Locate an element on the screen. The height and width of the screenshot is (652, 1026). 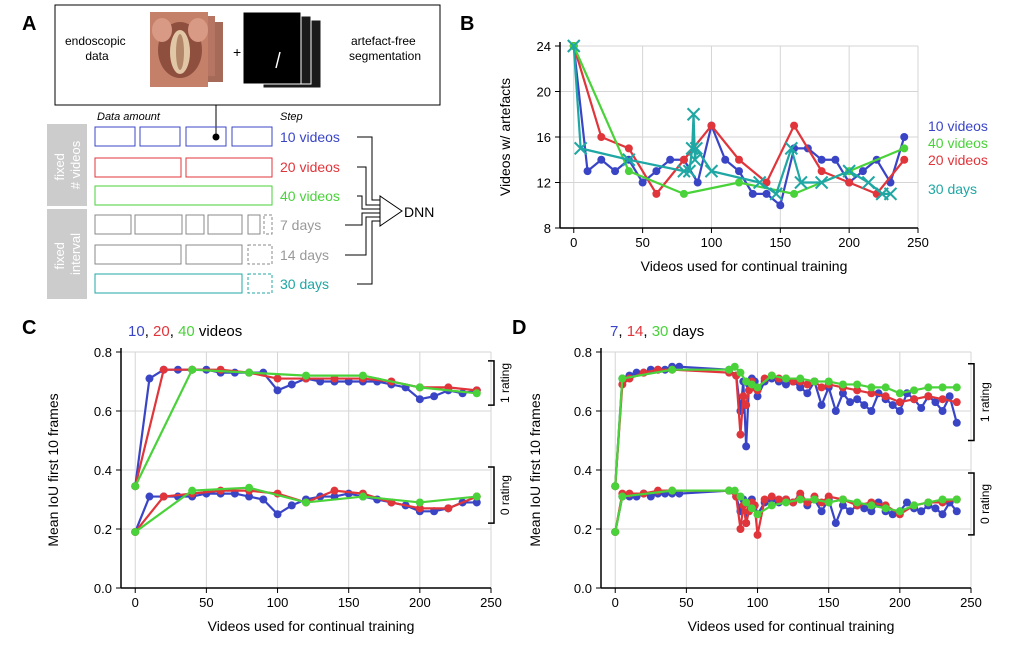
x-axis-label: Videos used for continual training is located at coordinates (744, 266).